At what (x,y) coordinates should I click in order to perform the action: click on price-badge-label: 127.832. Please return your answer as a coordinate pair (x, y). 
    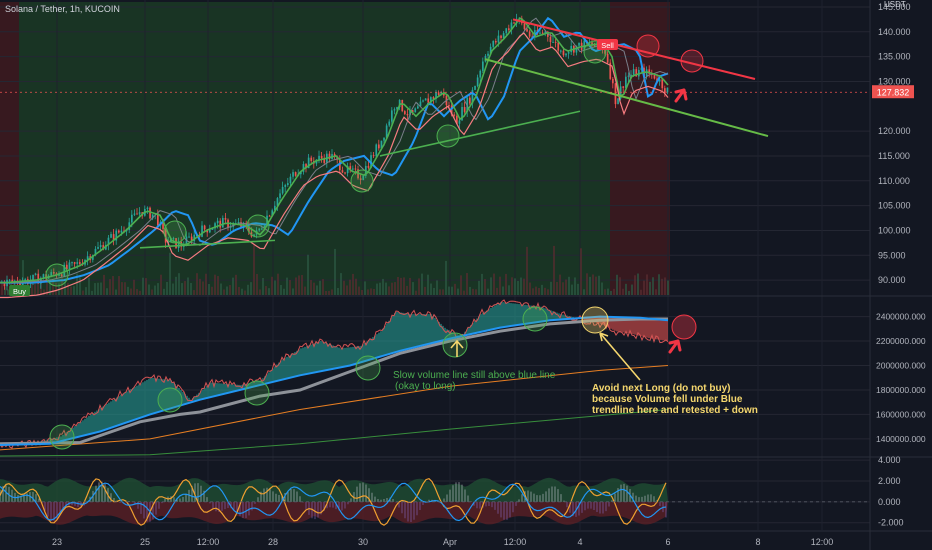
    Looking at the image, I should click on (893, 93).